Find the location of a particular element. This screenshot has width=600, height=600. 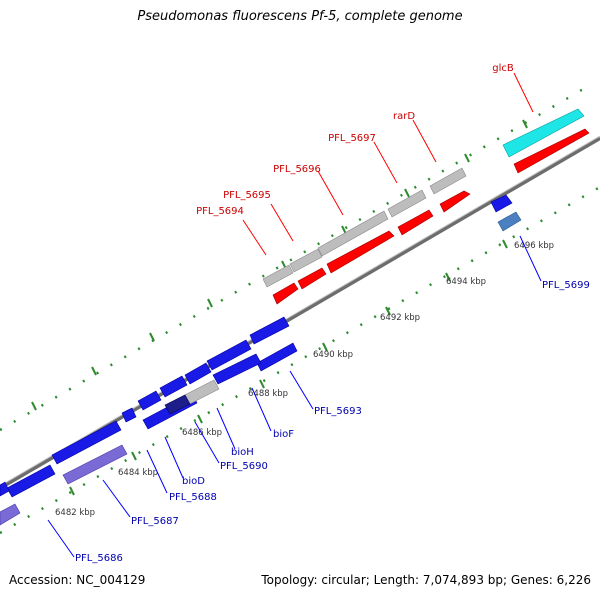

scale-label-6494: 6494 kbp is located at coordinates (466, 282).